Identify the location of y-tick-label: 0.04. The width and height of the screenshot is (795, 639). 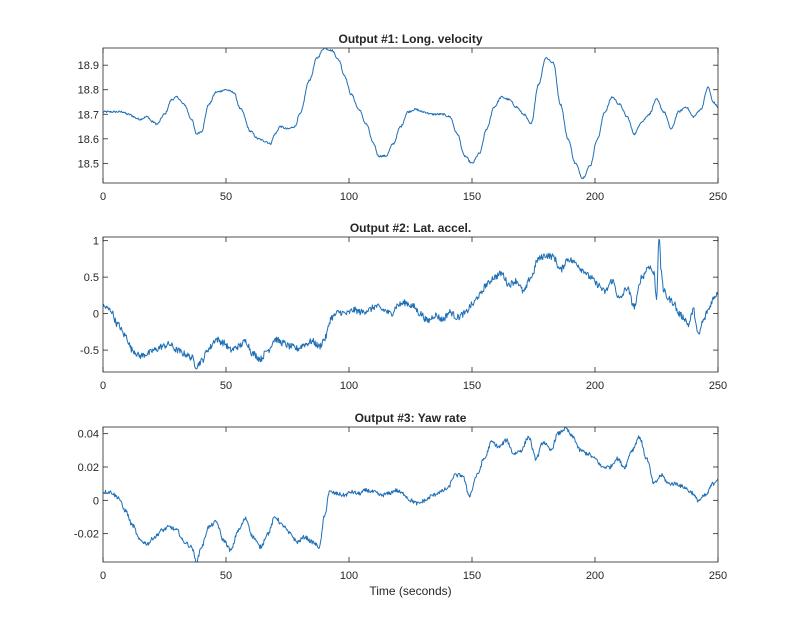
(88, 435).